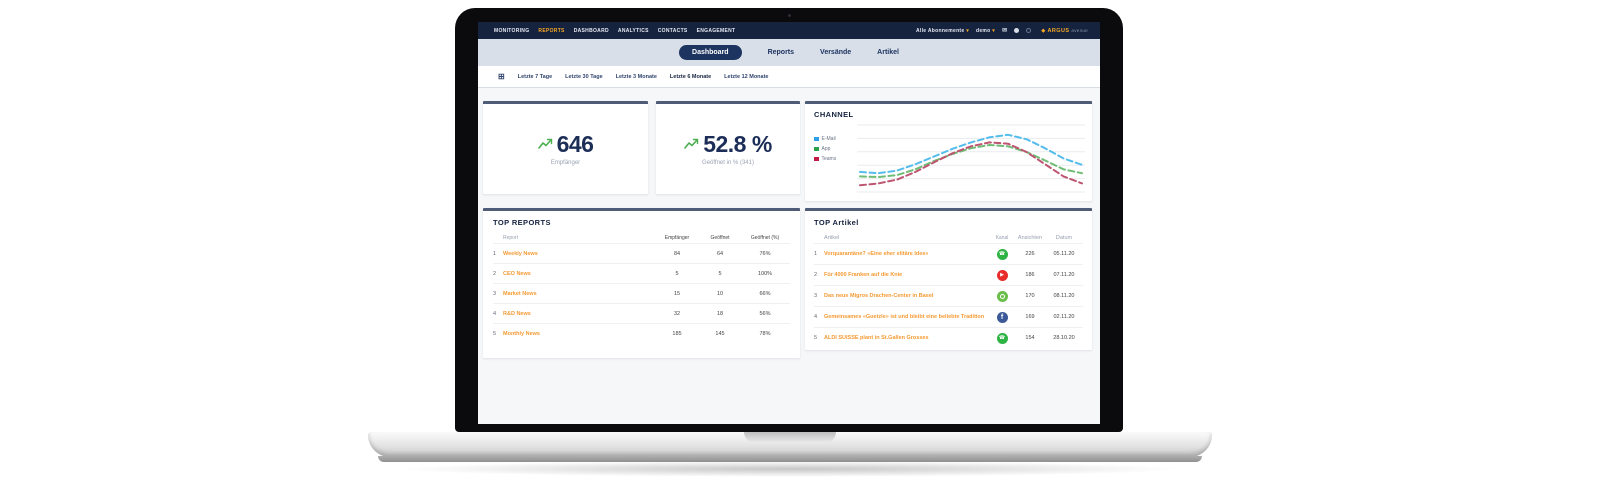 The image size is (1624, 500). I want to click on laptop-base, so click(790, 444).